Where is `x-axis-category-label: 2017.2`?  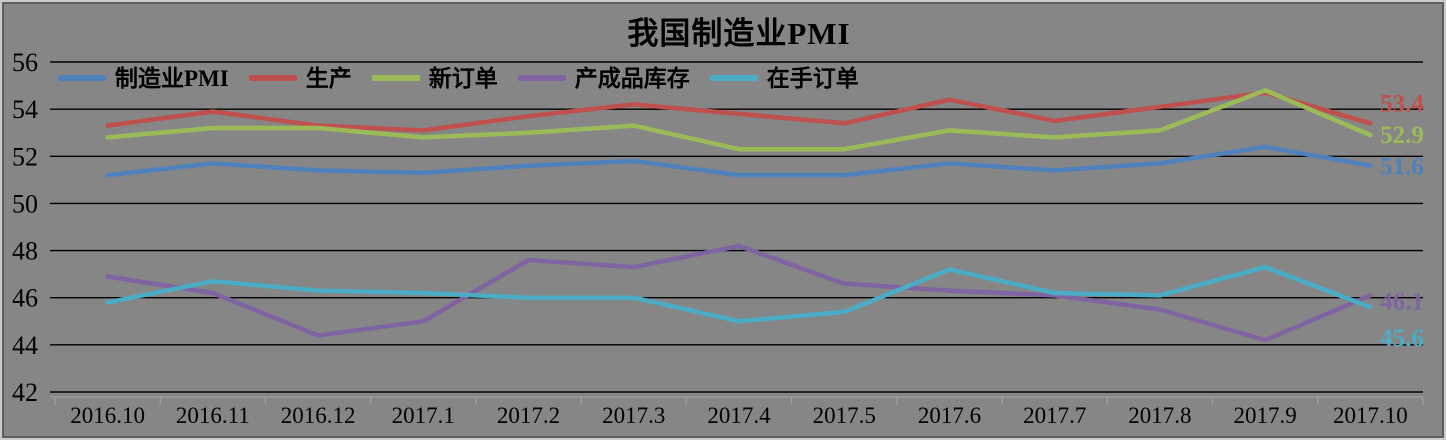 x-axis-category-label: 2017.2 is located at coordinates (528, 415).